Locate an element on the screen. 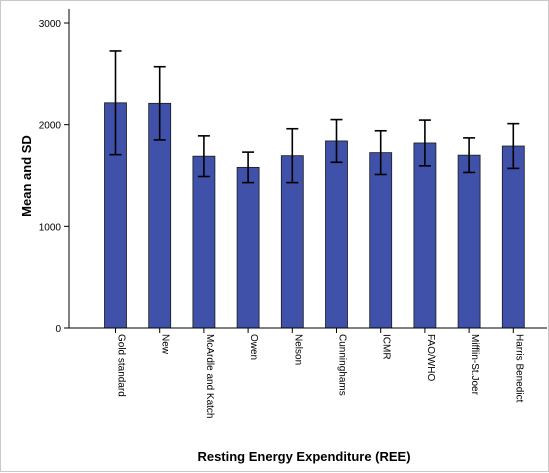 The width and height of the screenshot is (549, 473). x-tick-label: Mifflin-St.Joer is located at coordinates (474, 365).